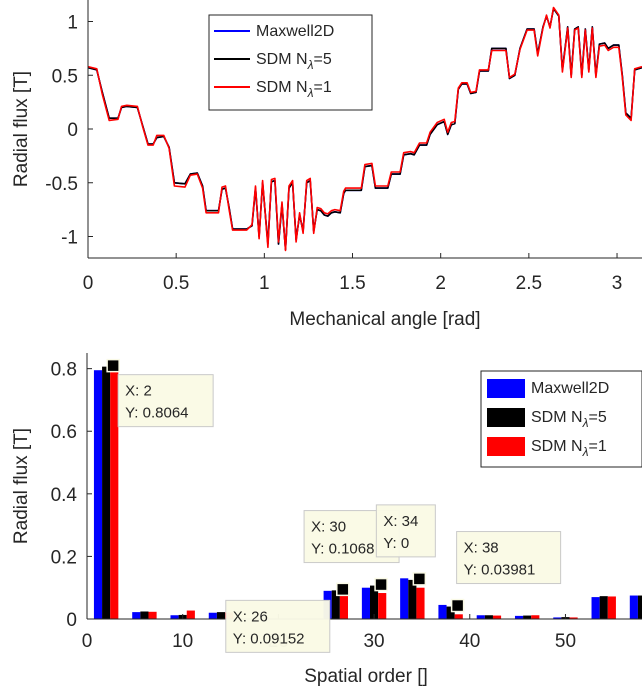 The width and height of the screenshot is (642, 692). I want to click on top-x-tick-label: 1, so click(264, 283).